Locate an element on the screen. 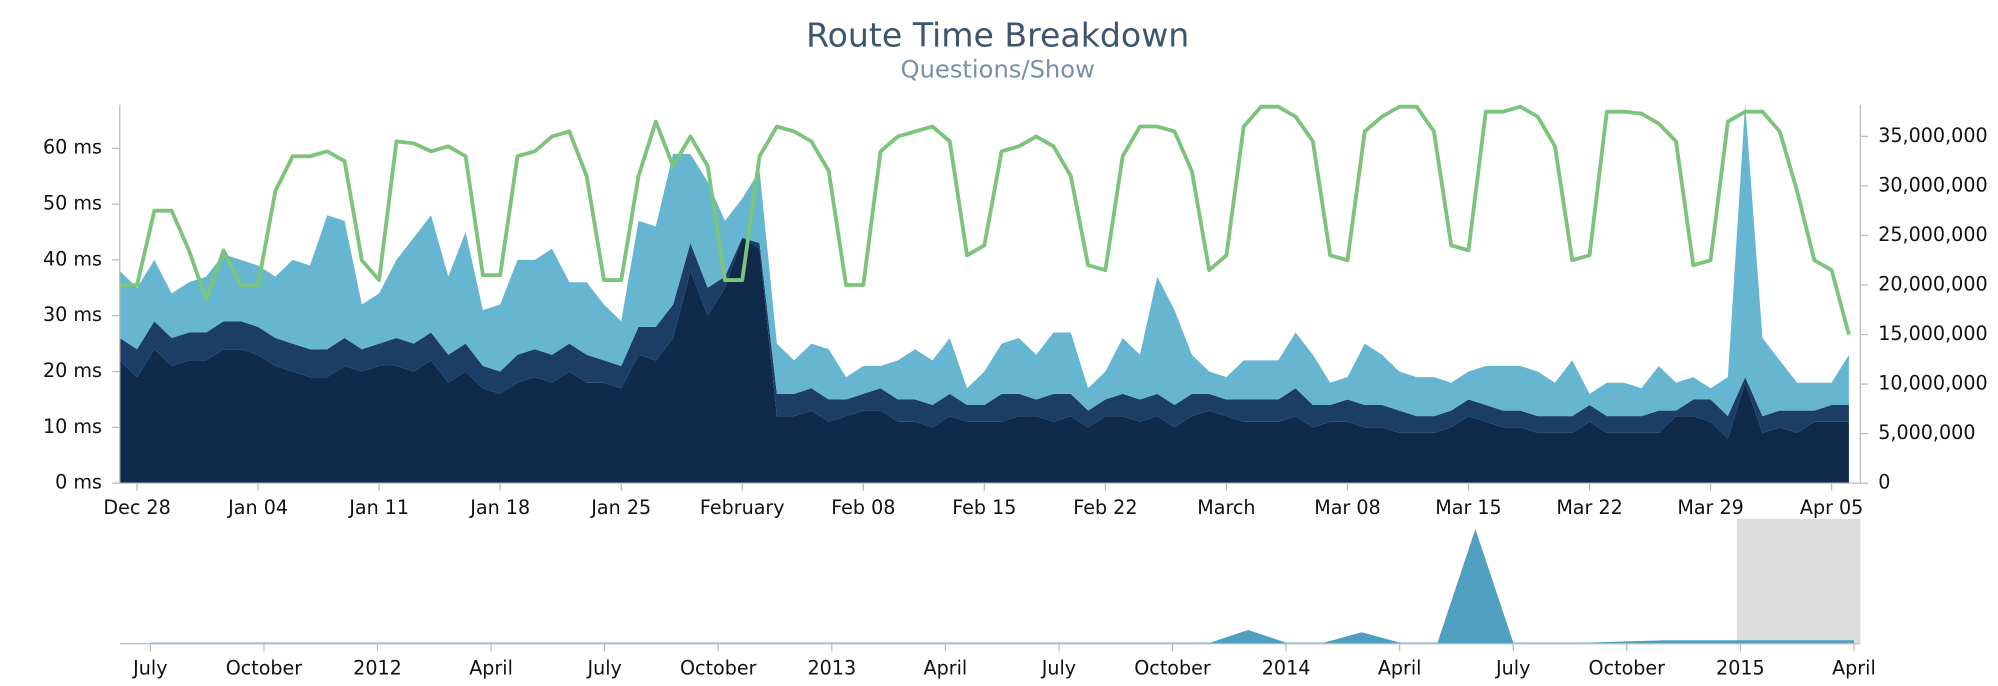  x-tick-label: February is located at coordinates (742, 507).